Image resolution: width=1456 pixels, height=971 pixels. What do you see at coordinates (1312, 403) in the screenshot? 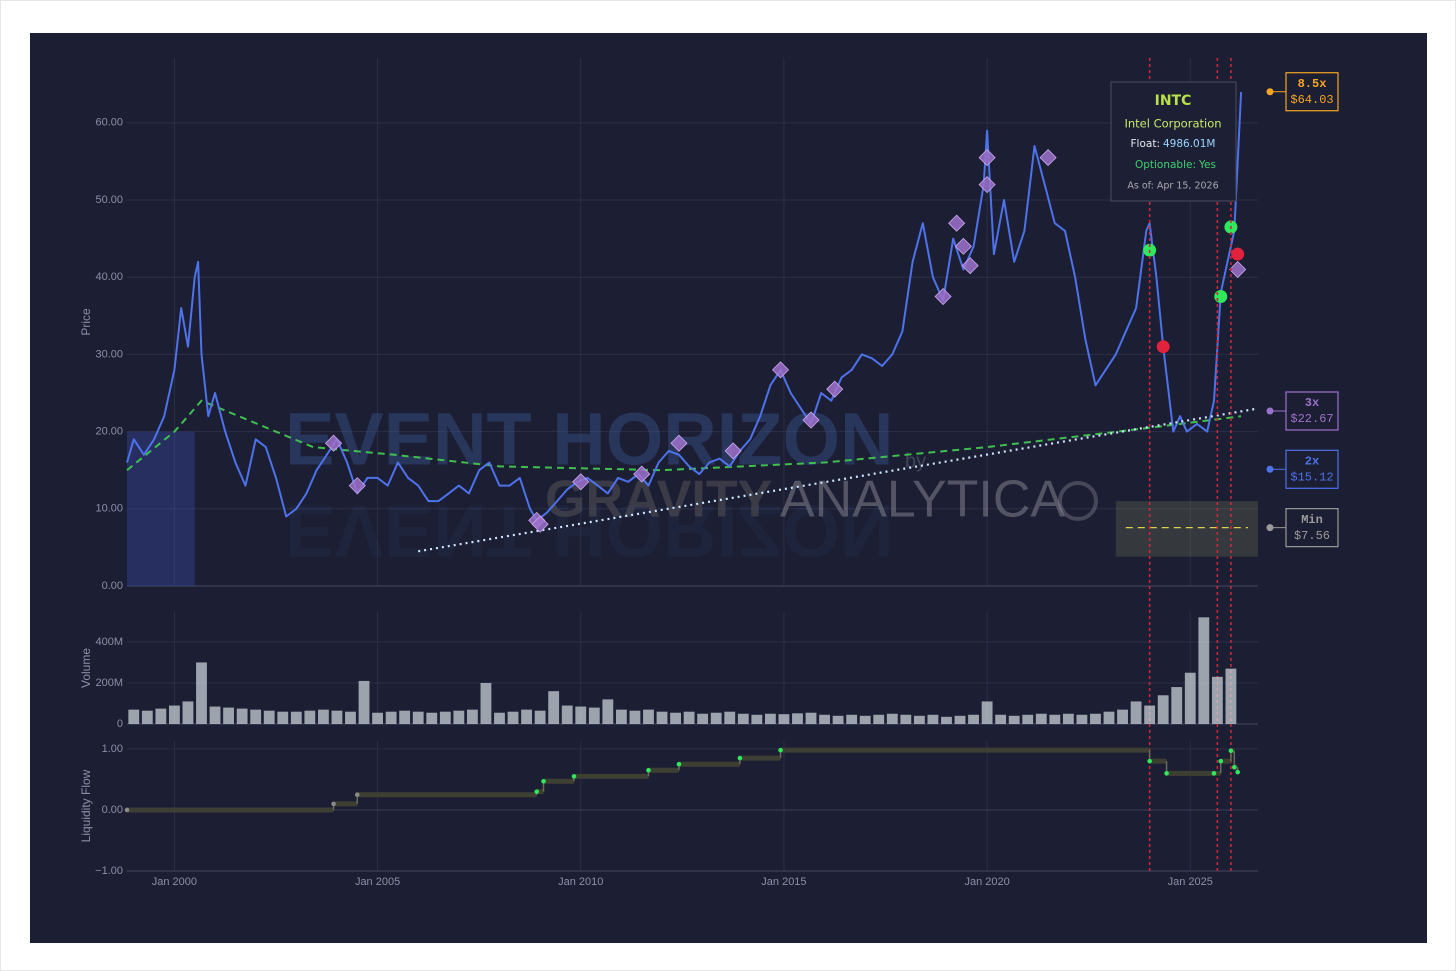
I see `level-name: 3x` at bounding box center [1312, 403].